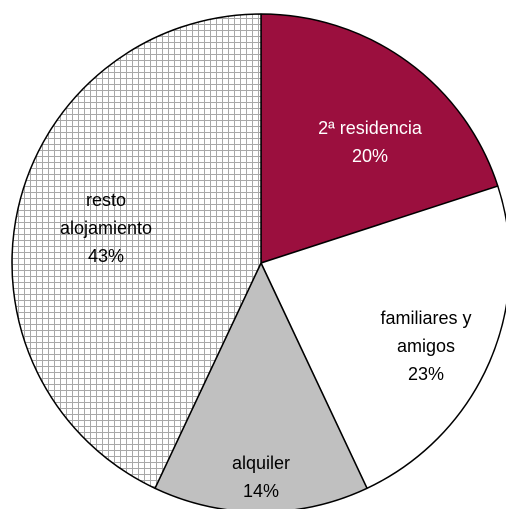 Image resolution: width=506 pixels, height=509 pixels. What do you see at coordinates (370, 128) in the screenshot?
I see `slice-name: 2ª residencia` at bounding box center [370, 128].